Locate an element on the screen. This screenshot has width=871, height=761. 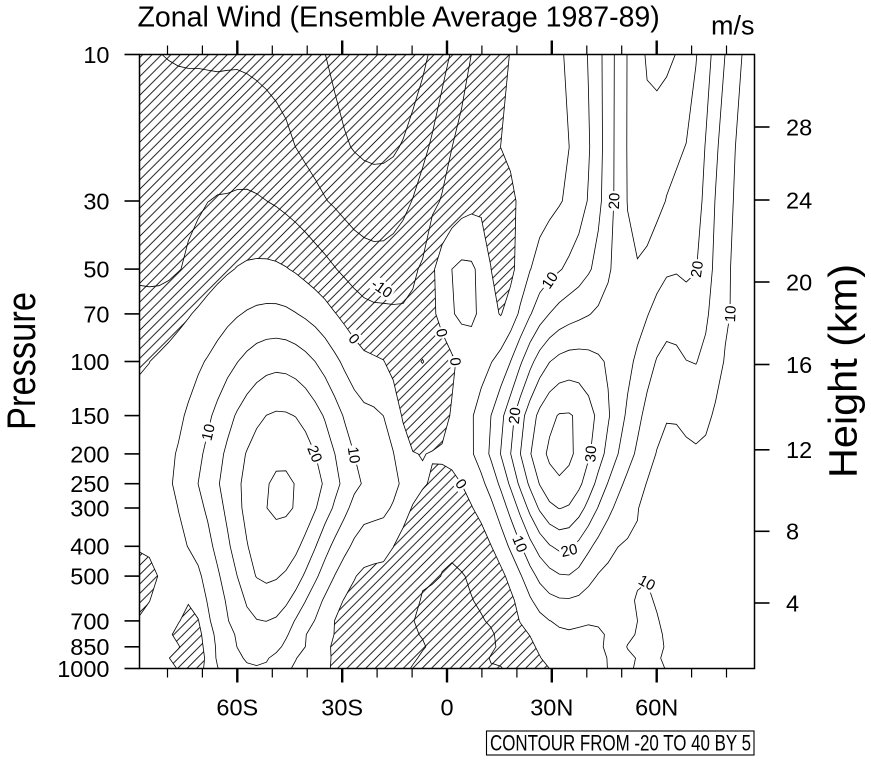
svg-text: Pressure is located at coordinates (22, 361).